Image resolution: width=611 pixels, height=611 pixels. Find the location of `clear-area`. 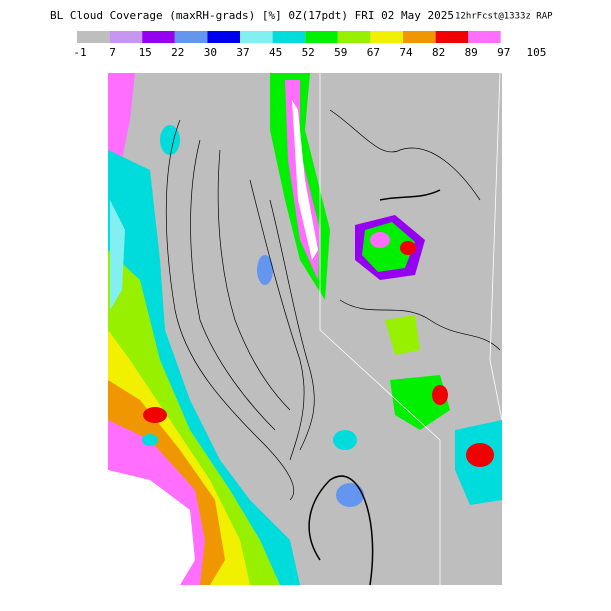

clear-area is located at coordinates (151, 527).